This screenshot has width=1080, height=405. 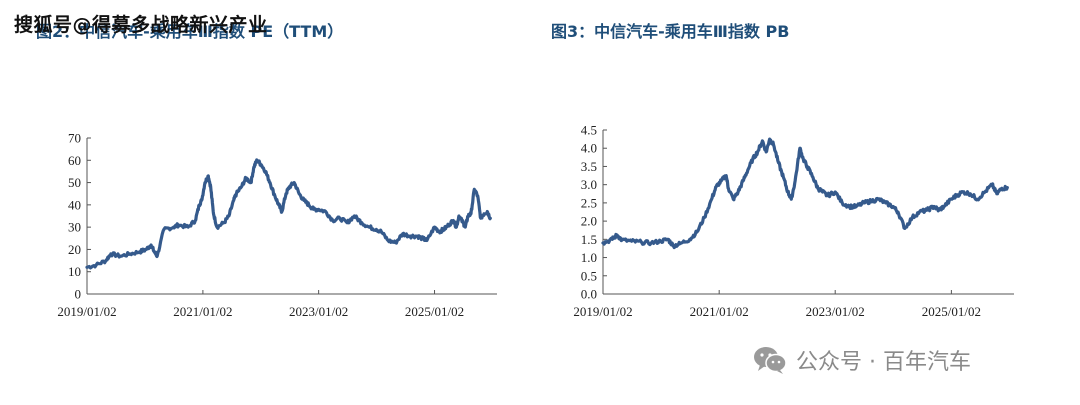 I want to click on chart-2-title: 图3：中信汽车-乘用车Ⅲ指数 PB, so click(x=670, y=31).